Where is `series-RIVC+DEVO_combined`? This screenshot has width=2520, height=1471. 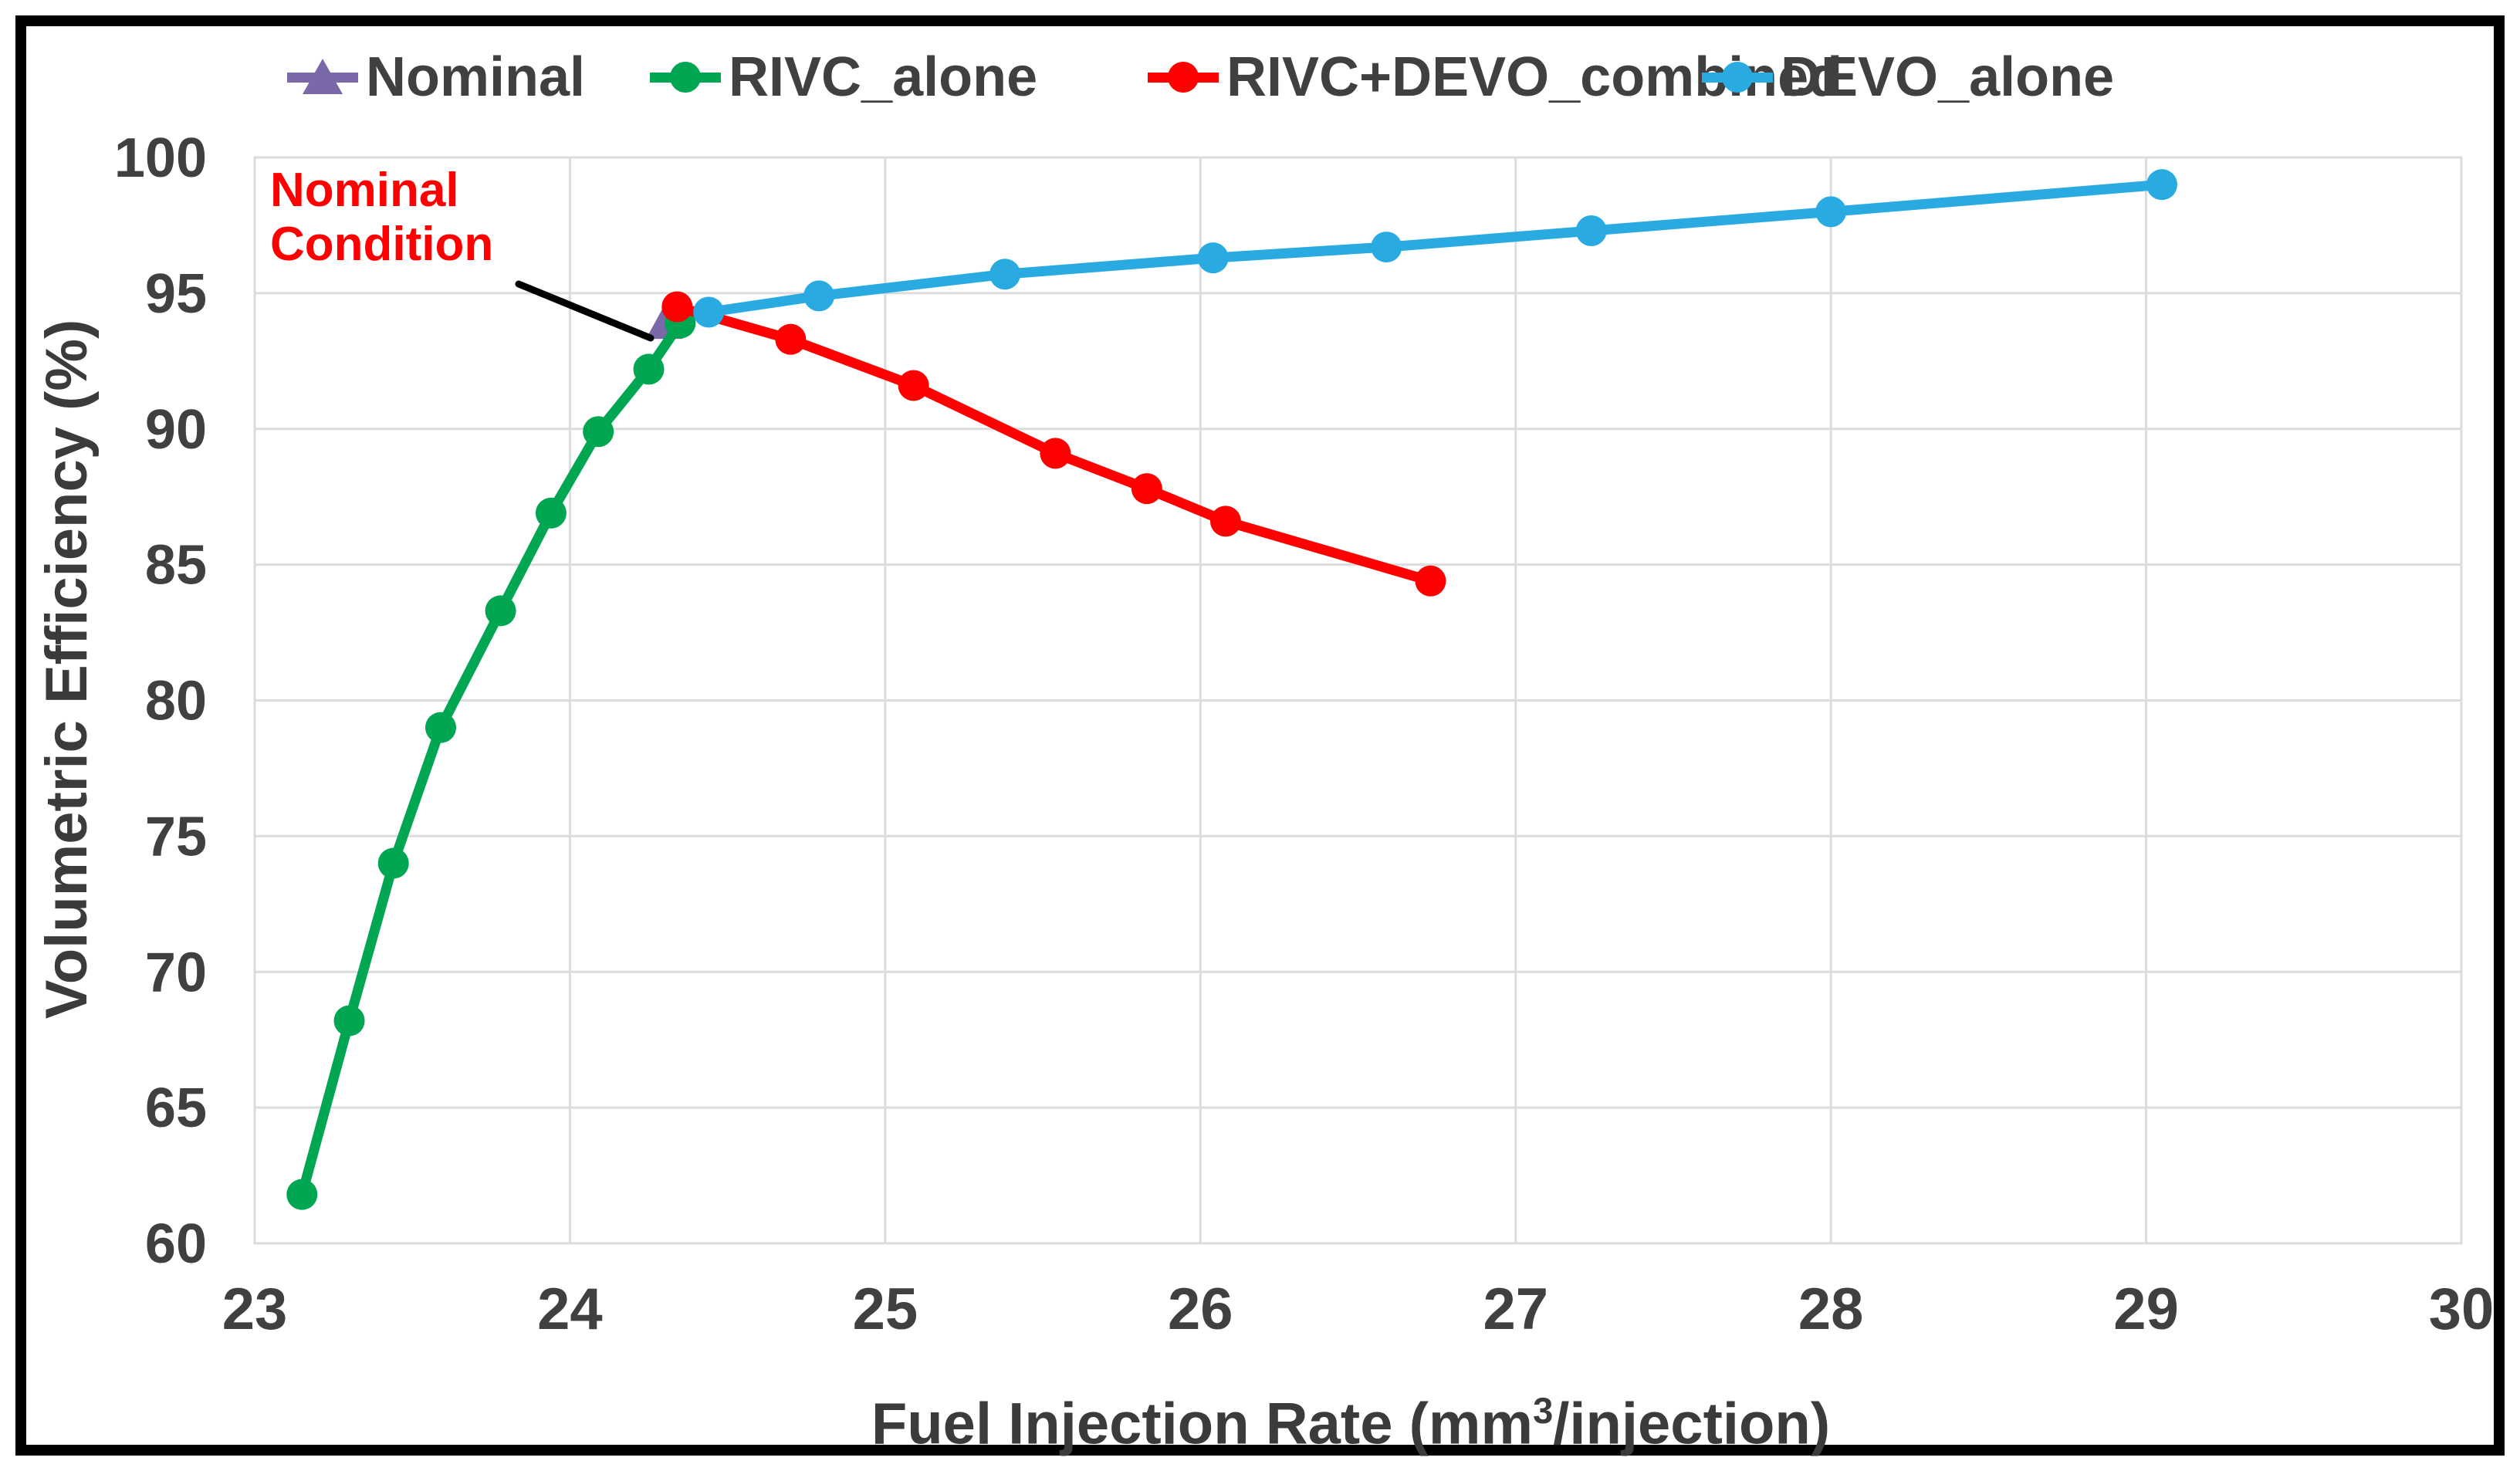 series-RIVC+DEVO_combined is located at coordinates (1053, 444).